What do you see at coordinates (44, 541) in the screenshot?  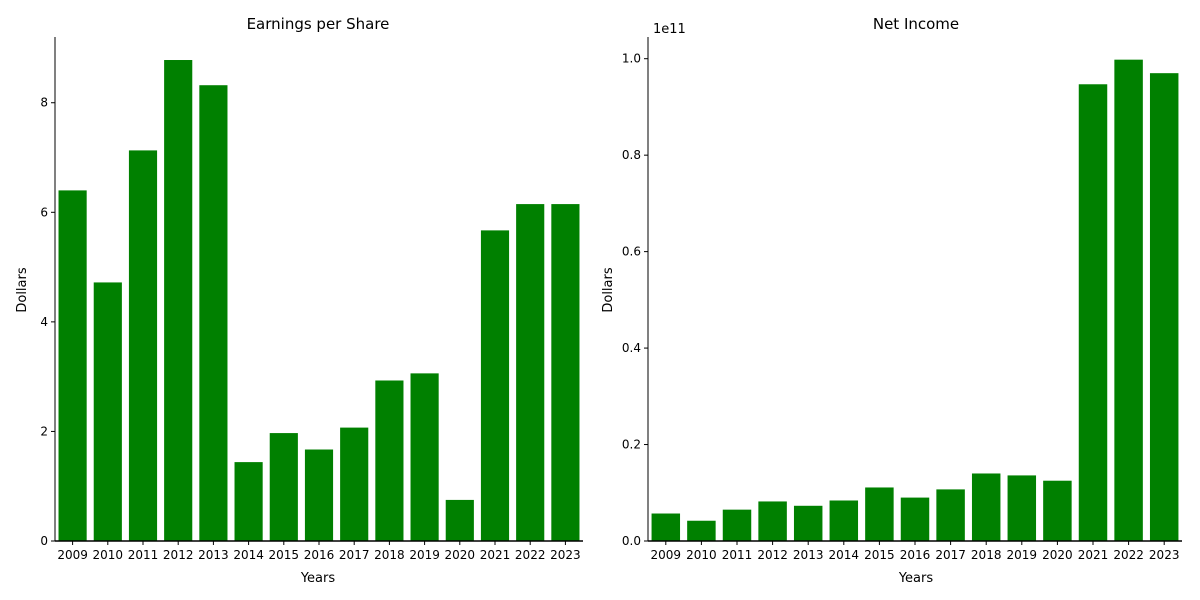 I see `y-tick-label: 0` at bounding box center [44, 541].